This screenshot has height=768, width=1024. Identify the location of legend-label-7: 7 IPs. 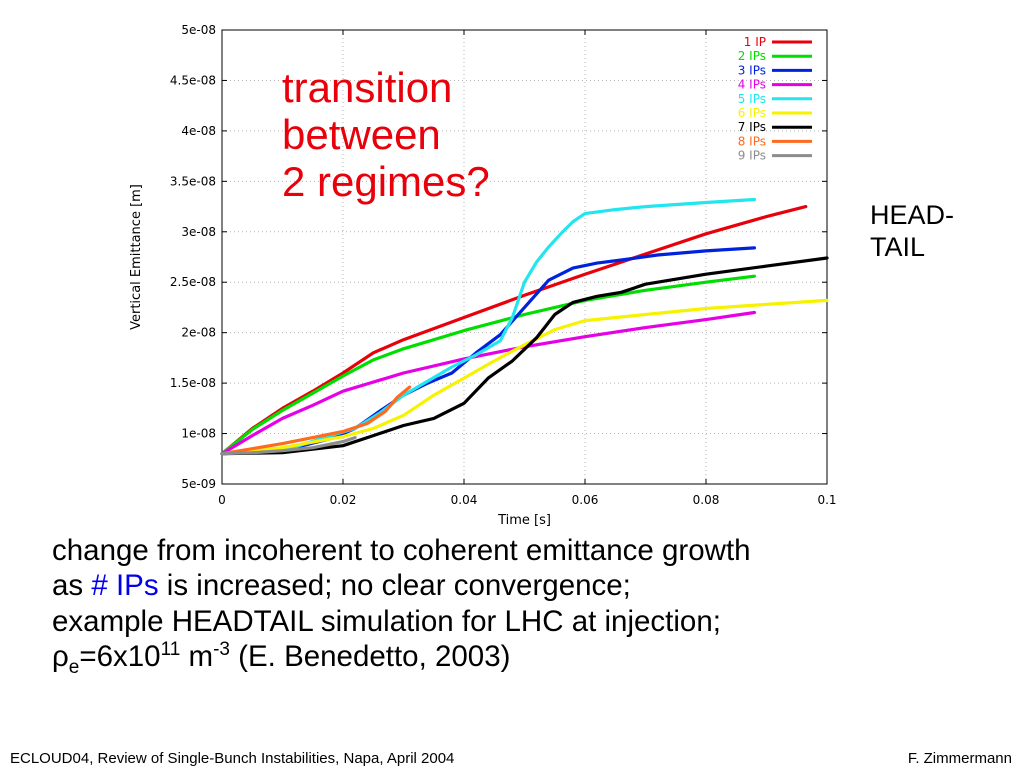
(752, 127).